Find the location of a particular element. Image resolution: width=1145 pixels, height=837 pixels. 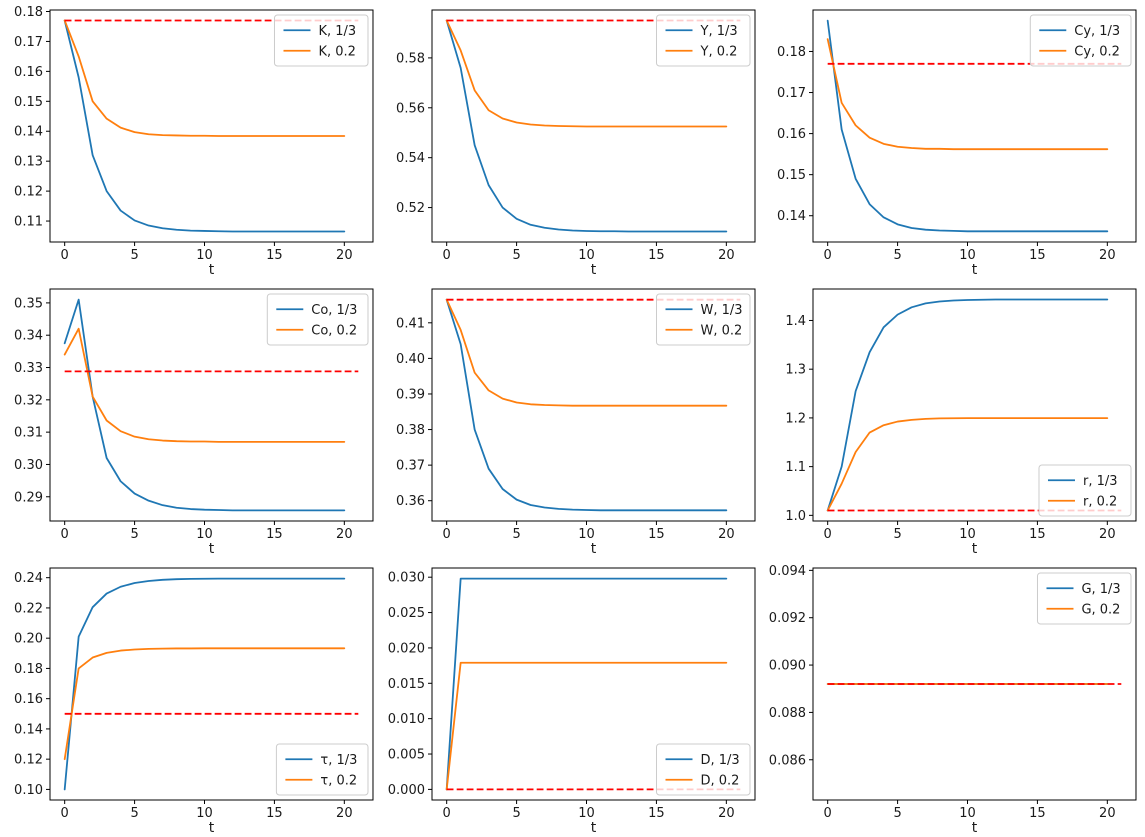

legend-label: W, 1/3 is located at coordinates (721, 310).